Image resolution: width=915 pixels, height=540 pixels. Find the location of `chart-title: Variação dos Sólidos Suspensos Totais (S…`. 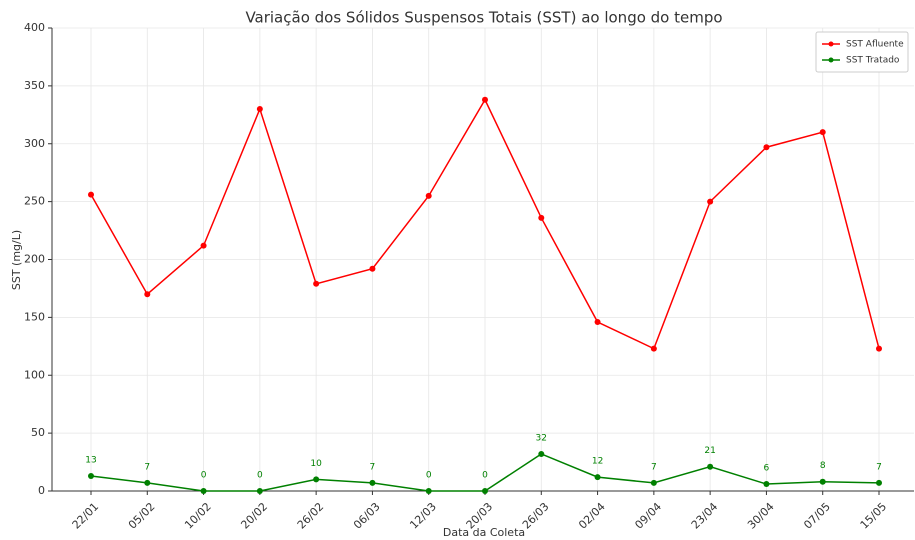

chart-title: Variação dos Sólidos Suspensos Totais (S… is located at coordinates (483, 18).